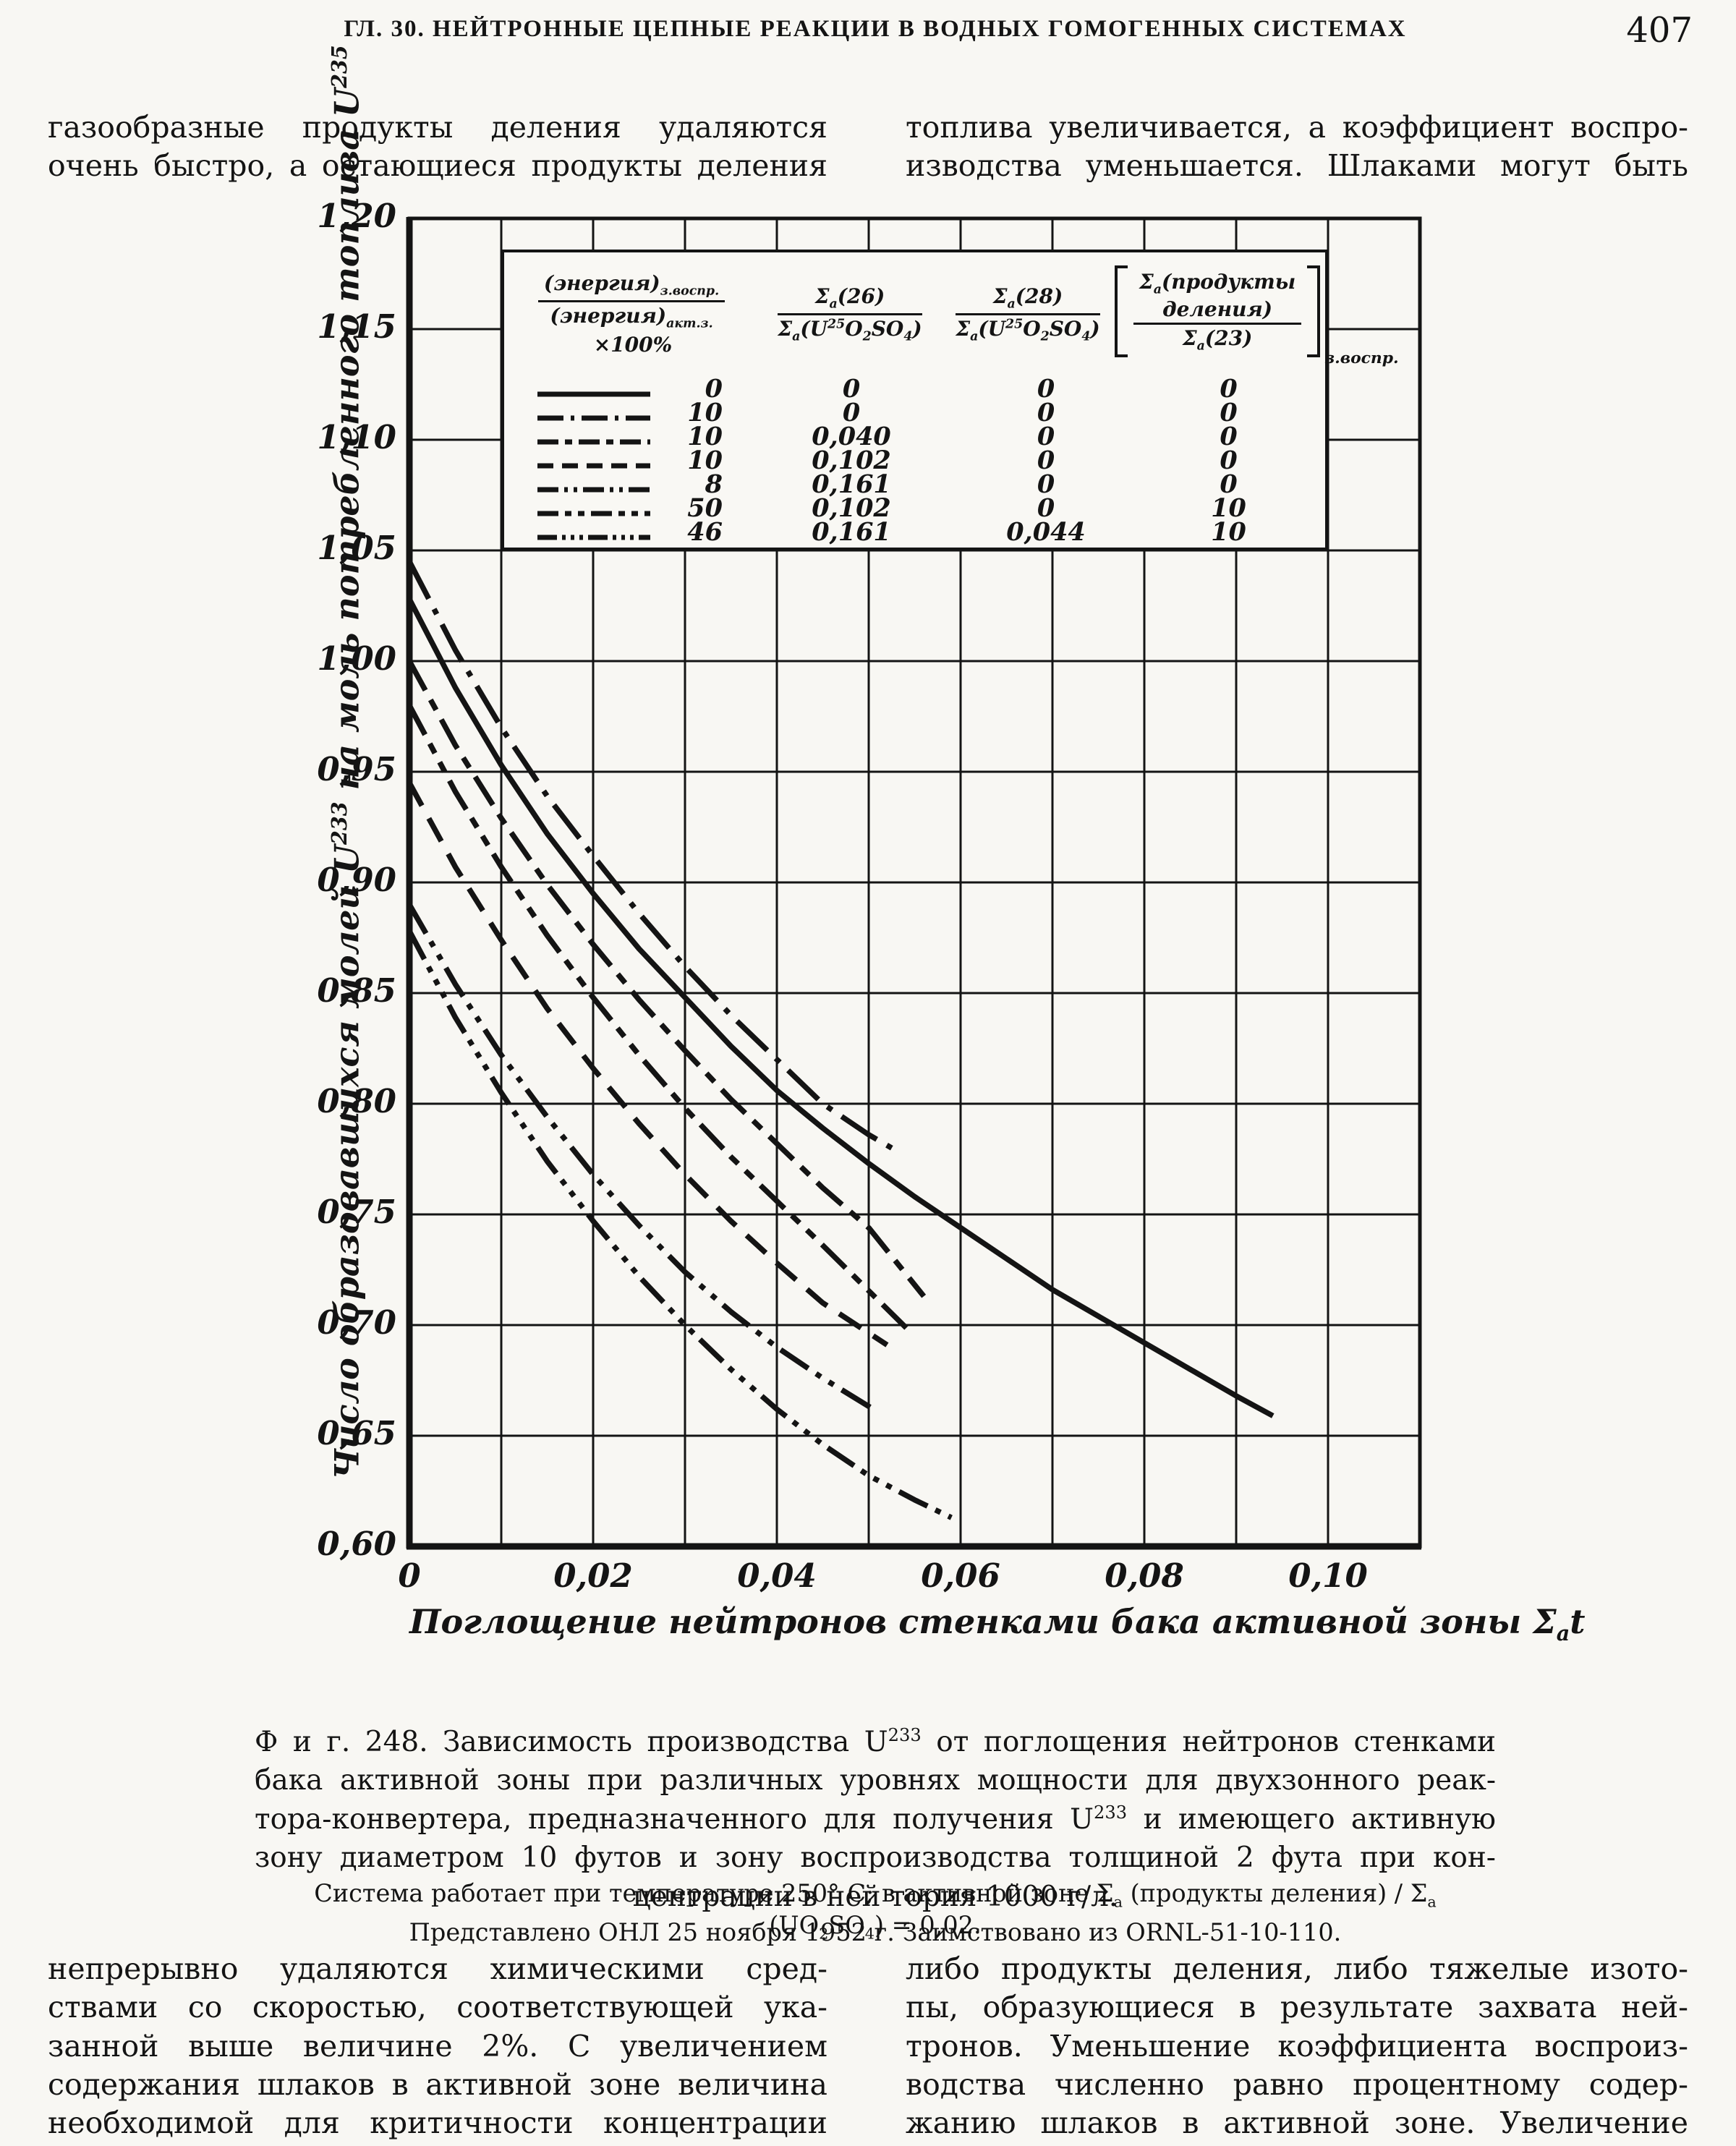 The image size is (1736, 2146). What do you see at coordinates (356, 216) in the screenshot?
I see `y-tick-label: 1,20` at bounding box center [356, 216].